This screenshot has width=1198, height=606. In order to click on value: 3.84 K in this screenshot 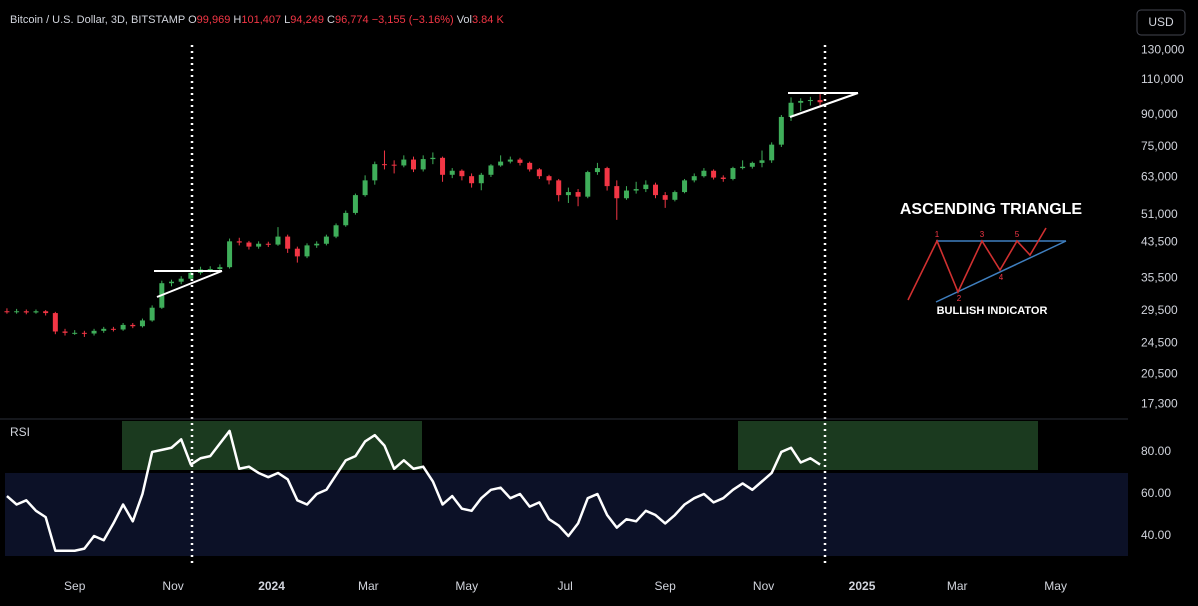, I will do `click(488, 20)`.